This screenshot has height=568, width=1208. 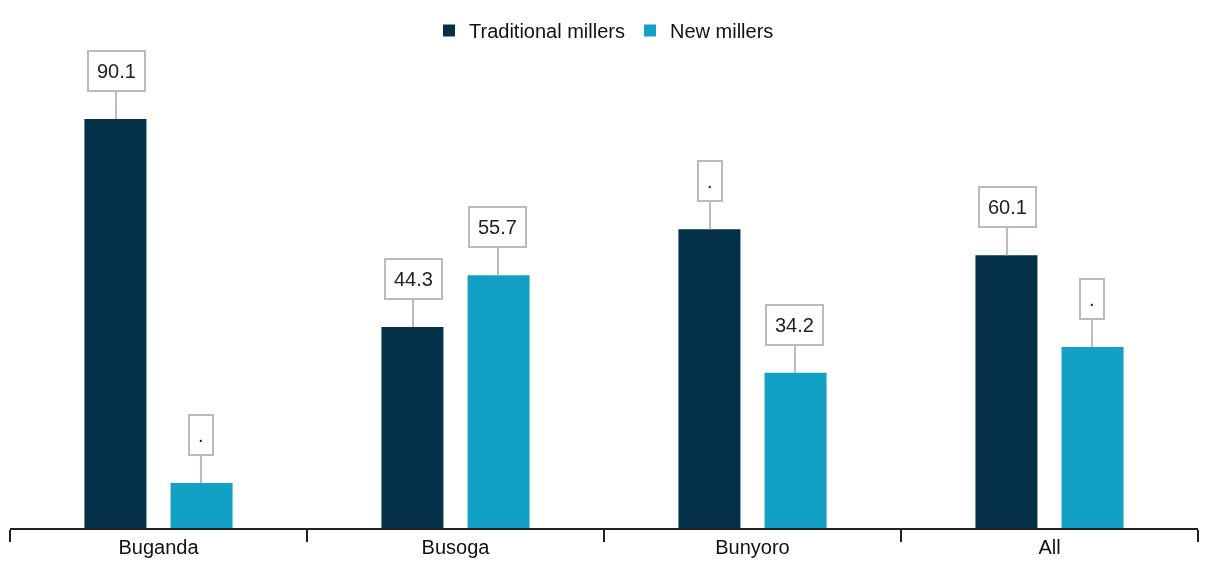 I want to click on data-label: 90.1, so click(x=116, y=71).